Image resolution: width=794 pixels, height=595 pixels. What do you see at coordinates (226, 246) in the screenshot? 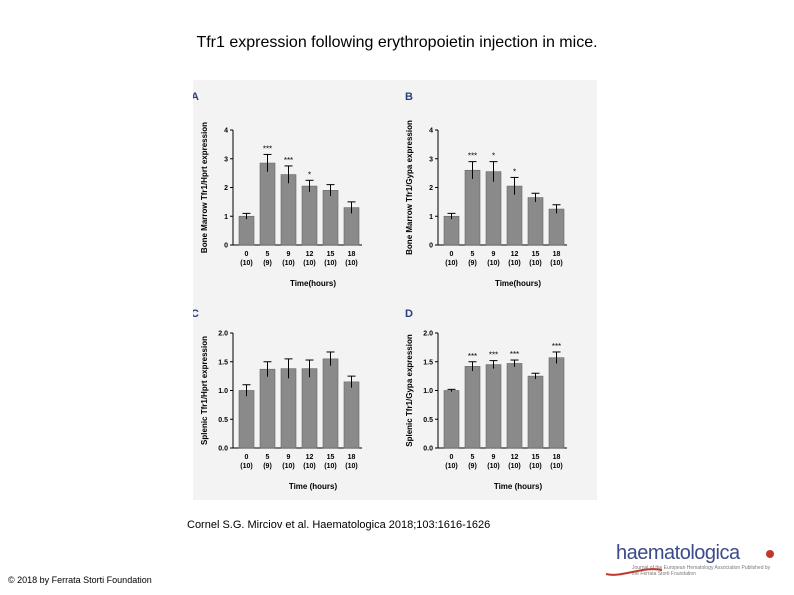
I see `panel-a-y-tick-label: 0` at bounding box center [226, 246].